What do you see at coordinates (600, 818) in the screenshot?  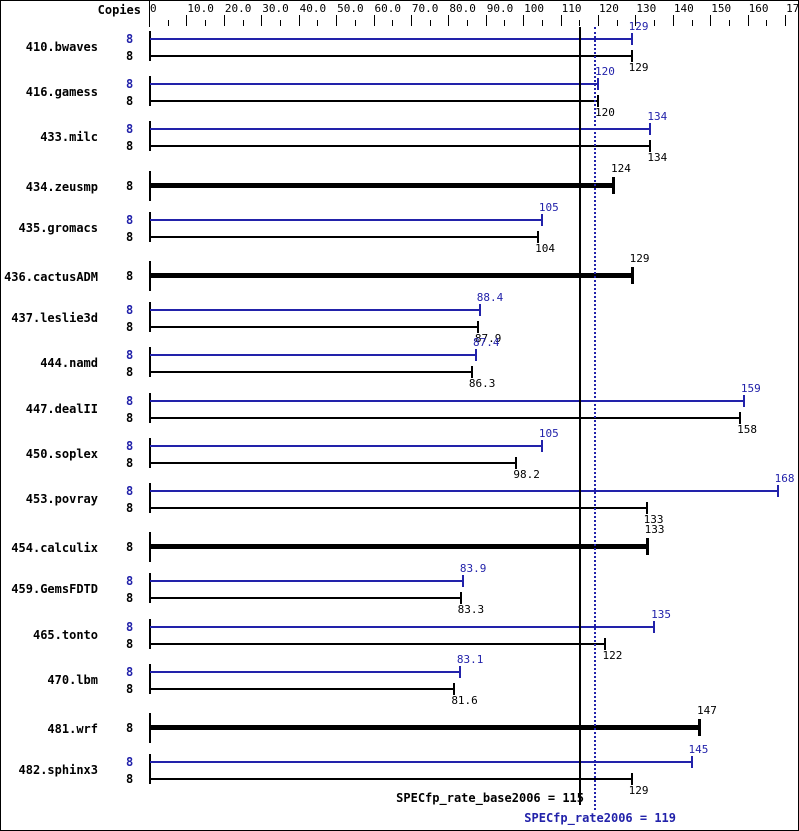 I see `footer-peak-label: SPECfp_rate2006 = 119` at bounding box center [600, 818].